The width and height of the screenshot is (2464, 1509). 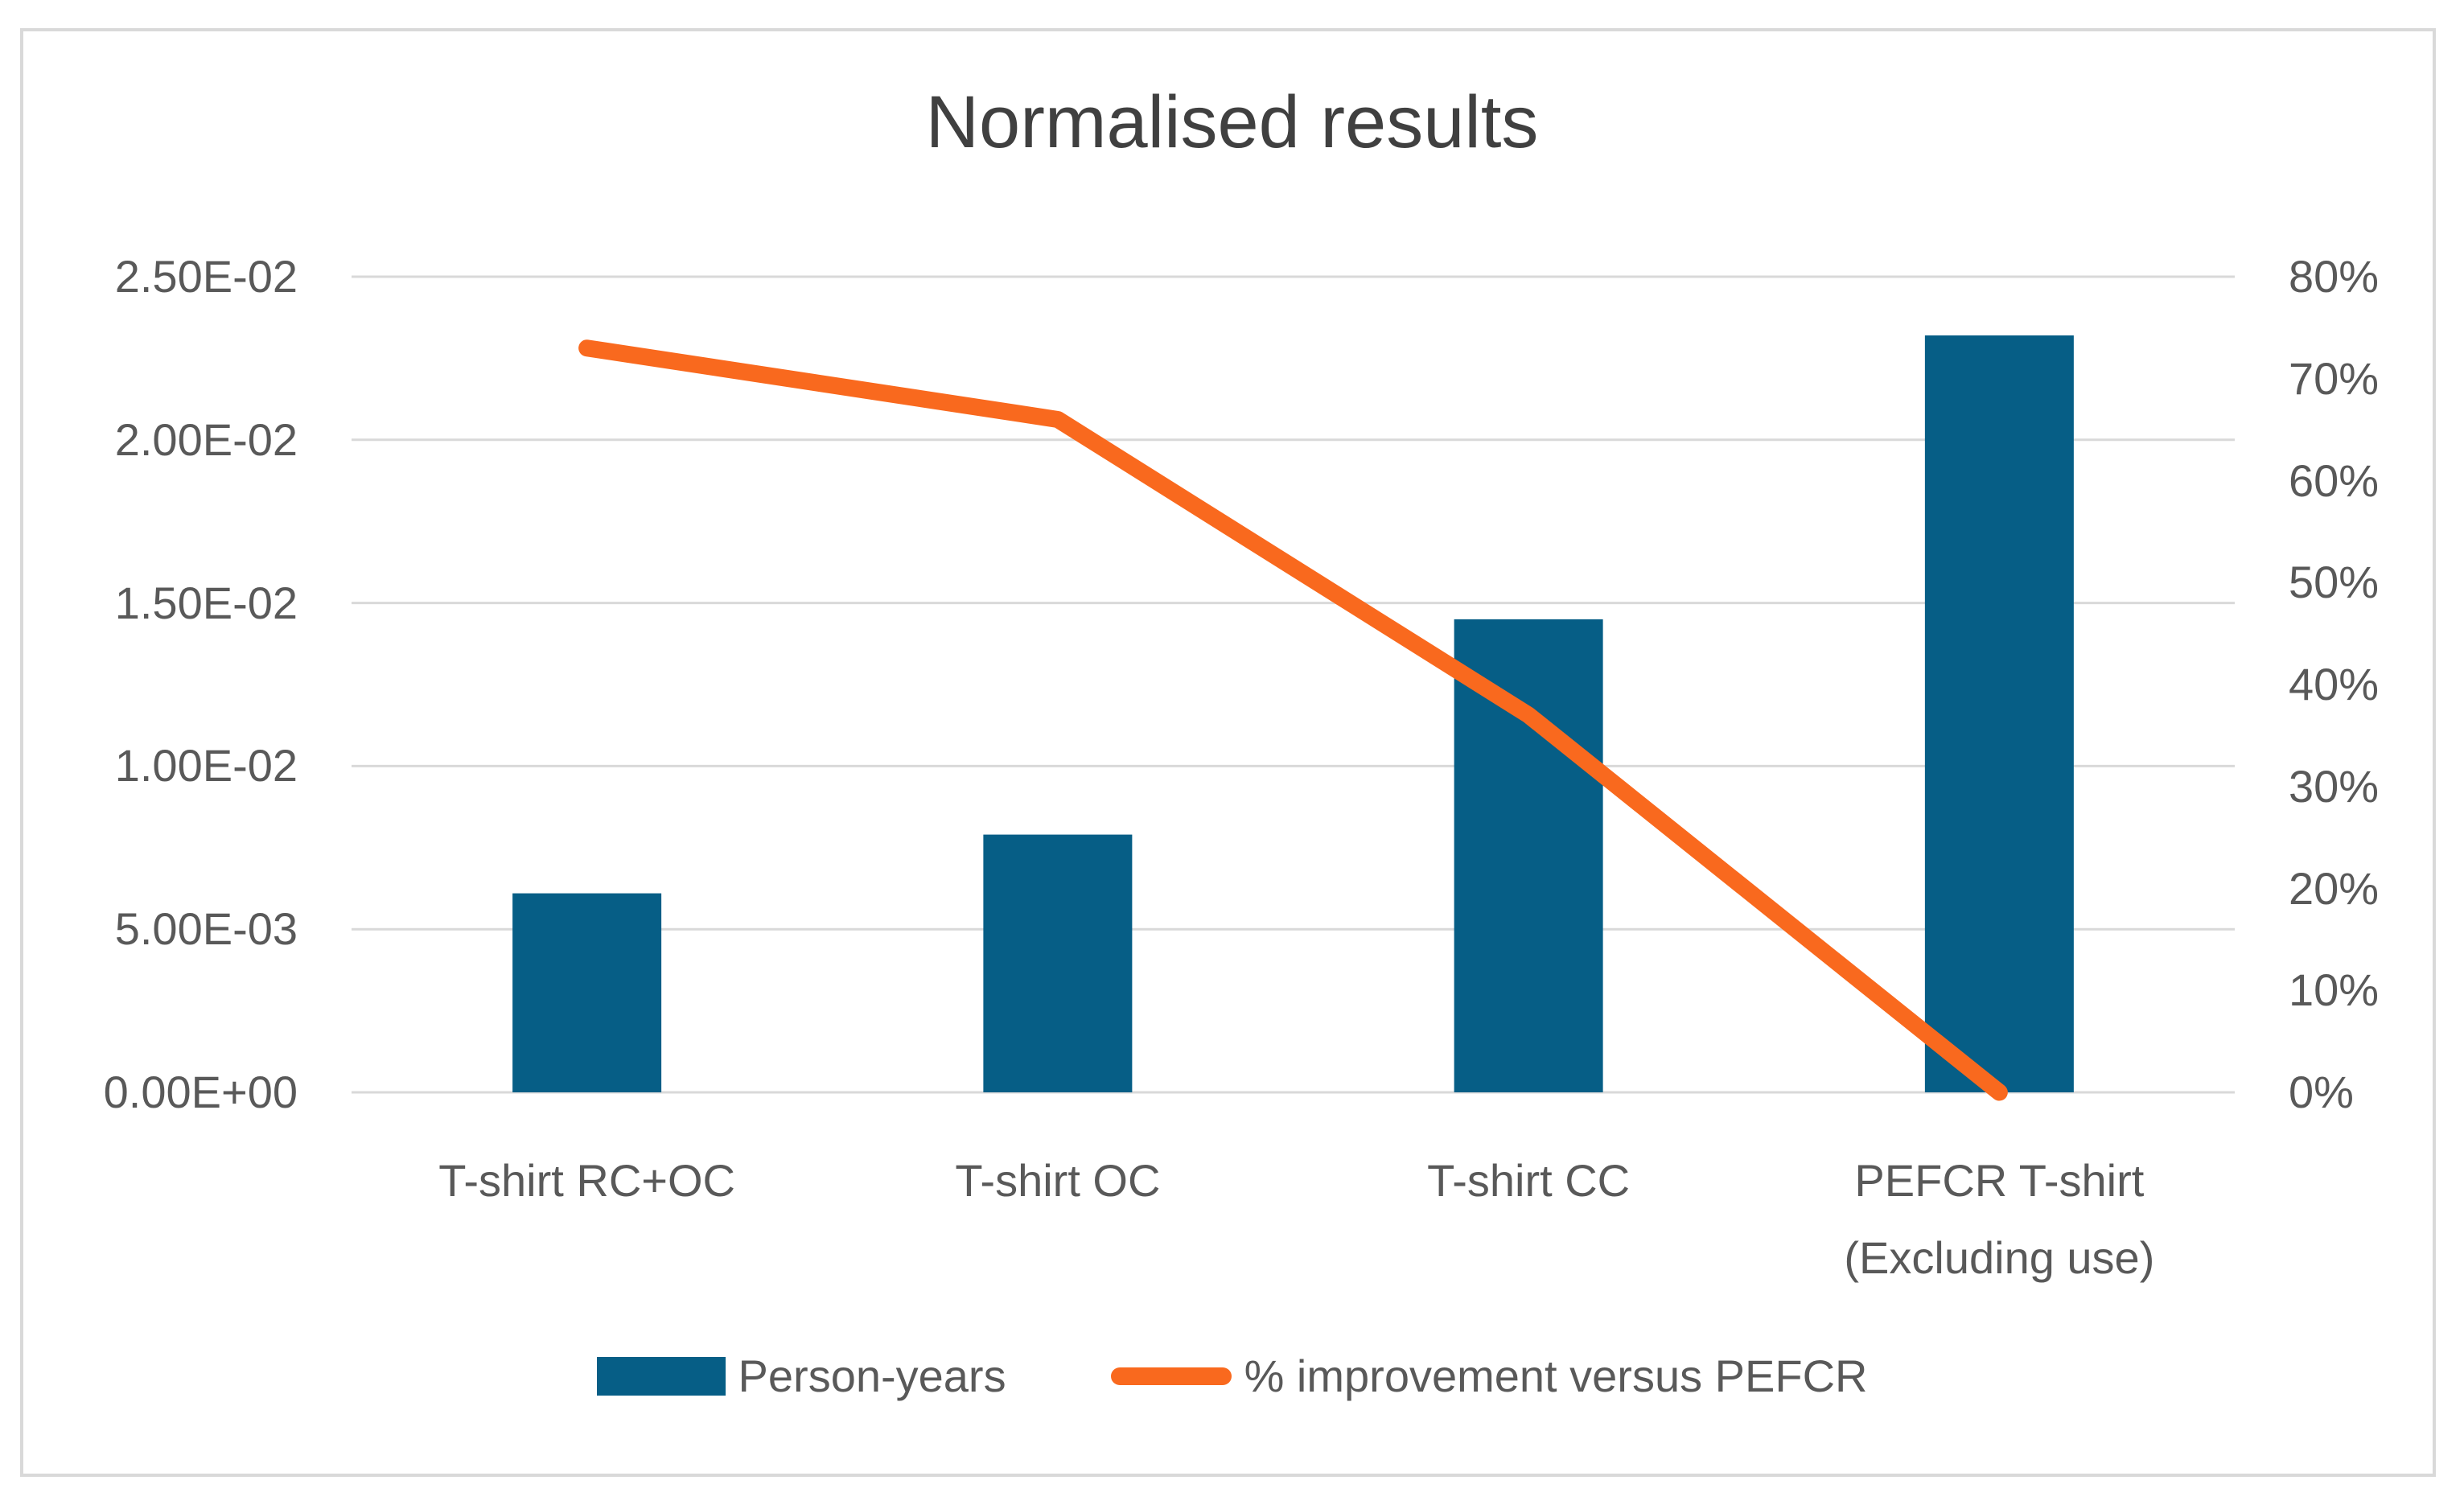 What do you see at coordinates (206, 929) in the screenshot?
I see `left-axis-tick-label: 5.00E-03` at bounding box center [206, 929].